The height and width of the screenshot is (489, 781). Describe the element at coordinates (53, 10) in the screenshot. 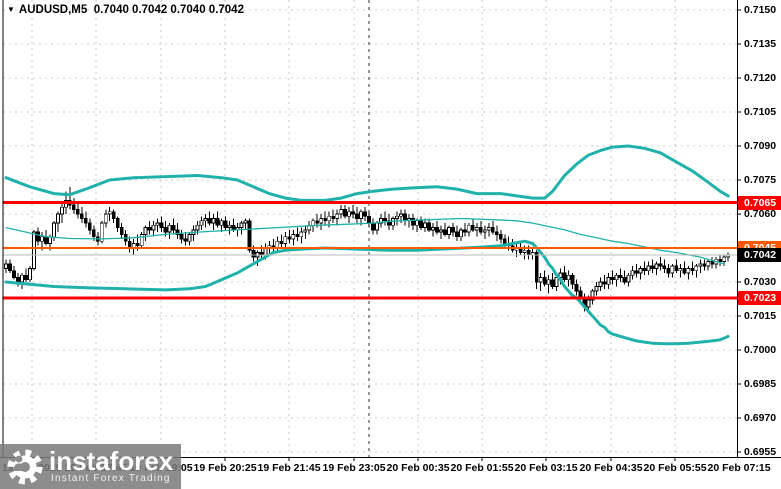

I see `symbol-timeframe-label: AUDUSD,M5` at that location.